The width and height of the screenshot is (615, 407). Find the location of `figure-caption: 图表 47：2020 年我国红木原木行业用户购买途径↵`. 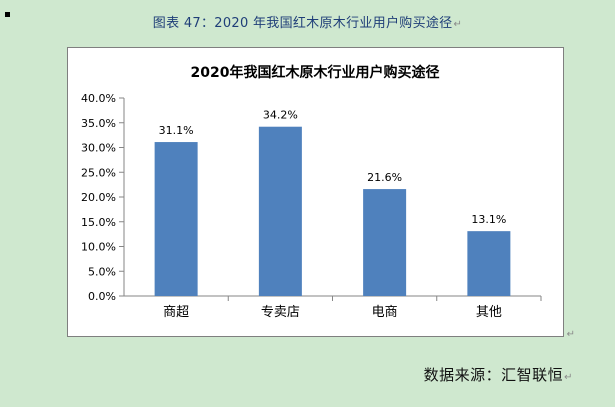

figure-caption: 图表 47：2020 年我国红木原木行业用户购买途径↵ is located at coordinates (307, 21).